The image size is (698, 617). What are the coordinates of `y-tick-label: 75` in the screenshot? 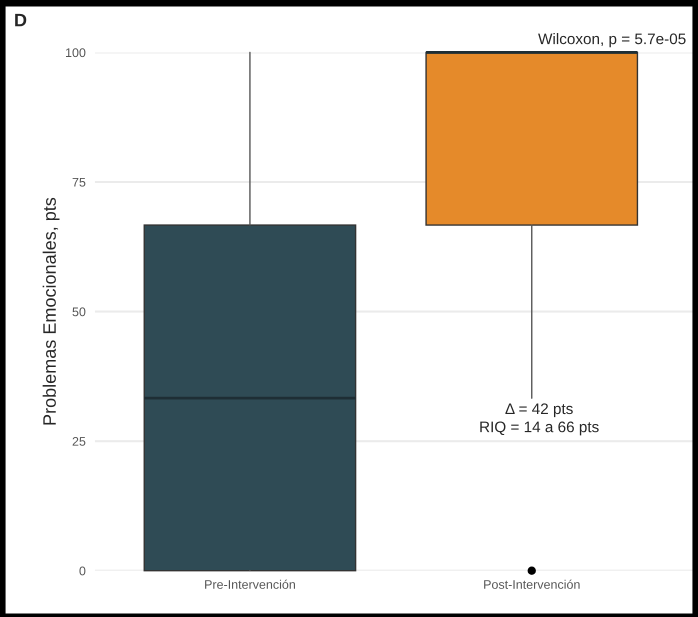 It's located at (79, 182).